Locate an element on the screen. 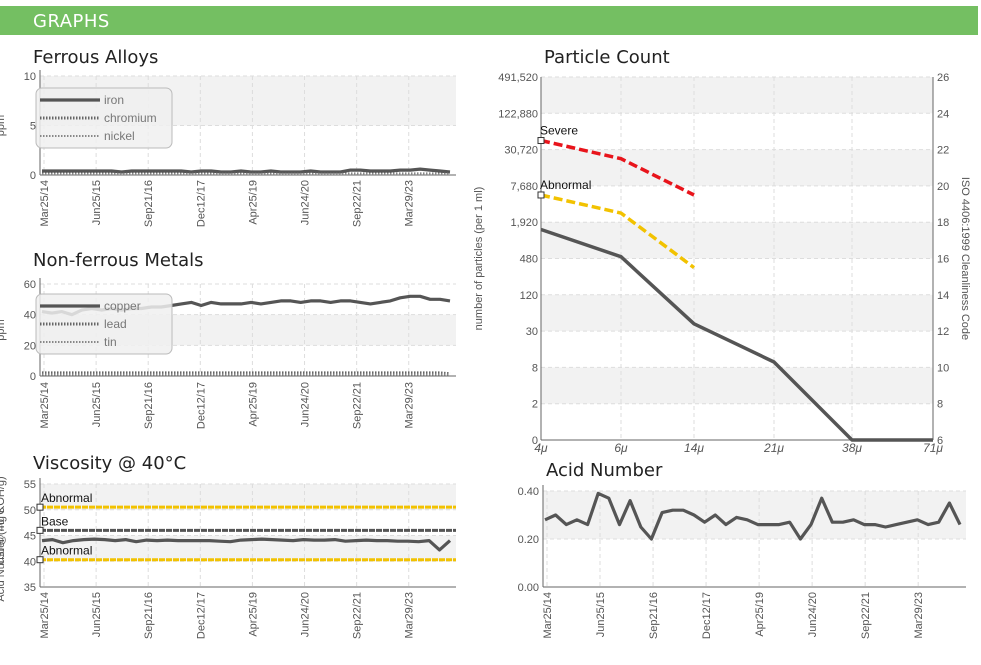 Image resolution: width=981 pixels, height=665 pixels. ferrous-xtick-label: Sep22/21 is located at coordinates (358, 203).